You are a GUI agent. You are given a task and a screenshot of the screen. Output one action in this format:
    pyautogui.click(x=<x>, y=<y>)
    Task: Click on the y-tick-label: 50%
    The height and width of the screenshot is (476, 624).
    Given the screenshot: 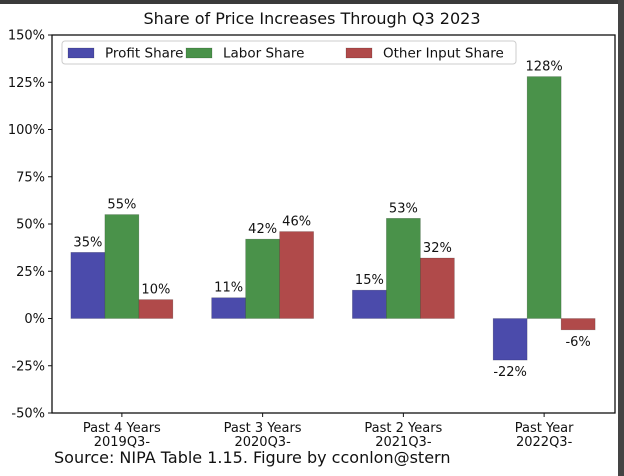 What is the action you would take?
    pyautogui.click(x=30, y=225)
    